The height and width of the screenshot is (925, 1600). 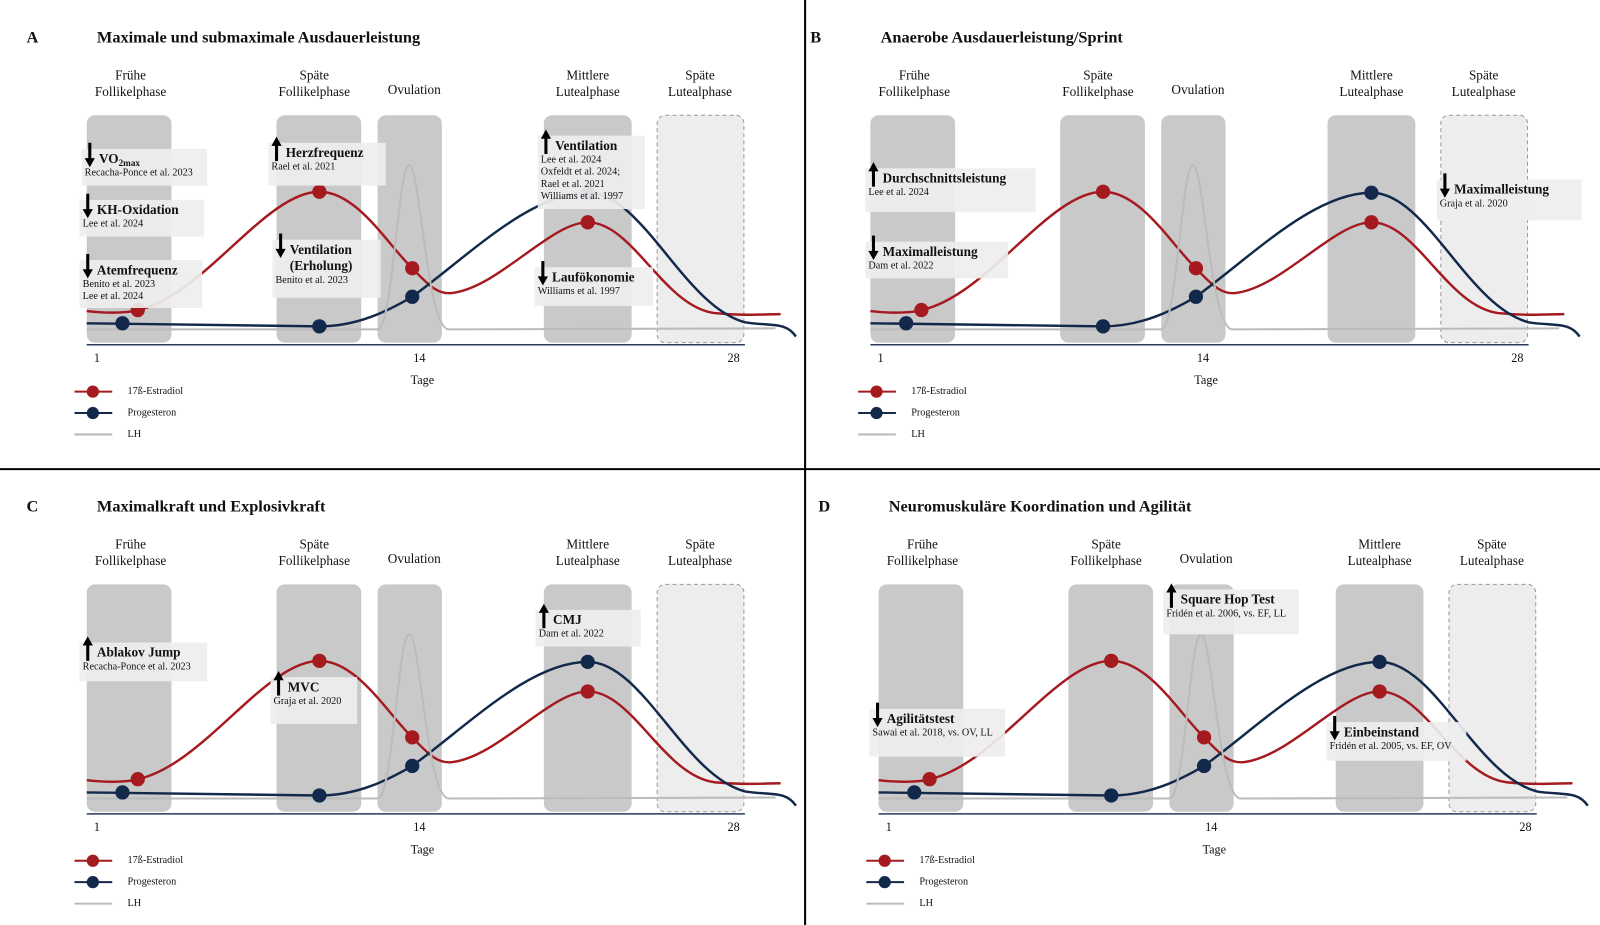 I want to click on annotation-label-text: Square Hop Test, so click(x=1228, y=599).